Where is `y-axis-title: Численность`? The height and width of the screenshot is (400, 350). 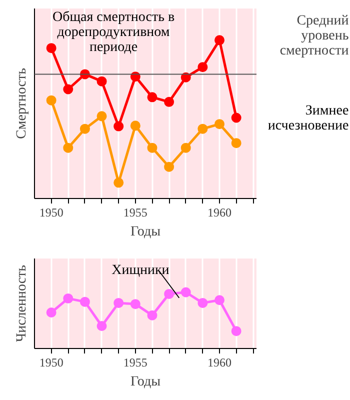
y-axis-title: Численность is located at coordinates (22, 303).